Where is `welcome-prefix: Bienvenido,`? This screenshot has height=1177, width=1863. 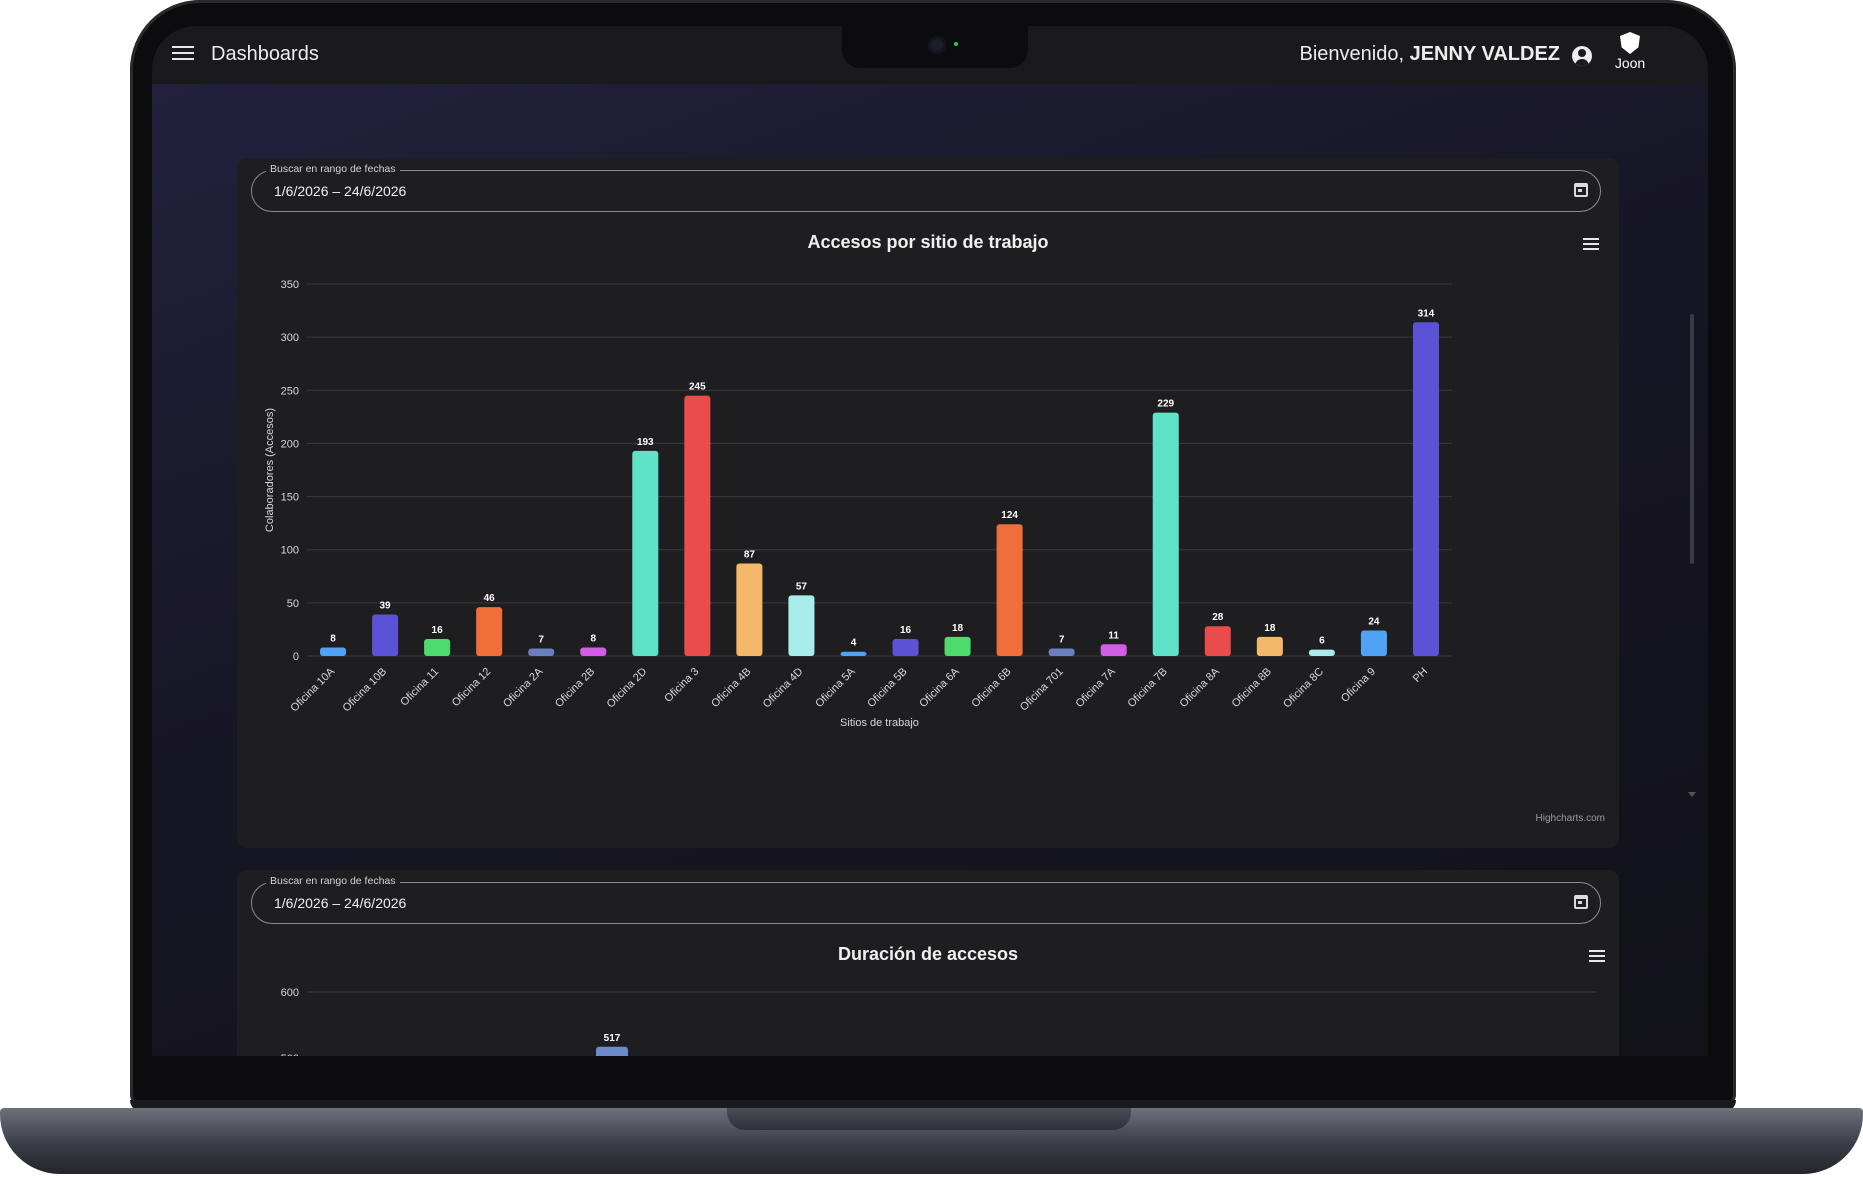 welcome-prefix: Bienvenido, is located at coordinates (1352, 54).